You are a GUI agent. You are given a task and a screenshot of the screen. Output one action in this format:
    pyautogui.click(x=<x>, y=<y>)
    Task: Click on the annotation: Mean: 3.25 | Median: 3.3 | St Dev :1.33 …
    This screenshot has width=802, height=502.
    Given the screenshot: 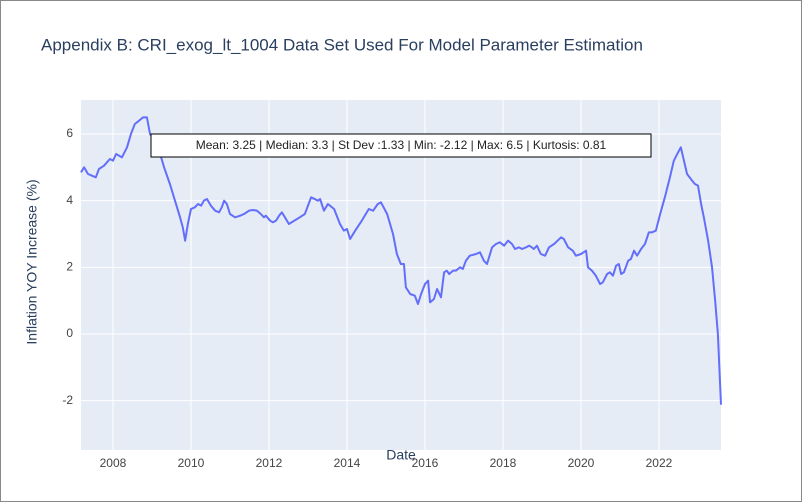 What is the action you would take?
    pyautogui.click(x=401, y=145)
    